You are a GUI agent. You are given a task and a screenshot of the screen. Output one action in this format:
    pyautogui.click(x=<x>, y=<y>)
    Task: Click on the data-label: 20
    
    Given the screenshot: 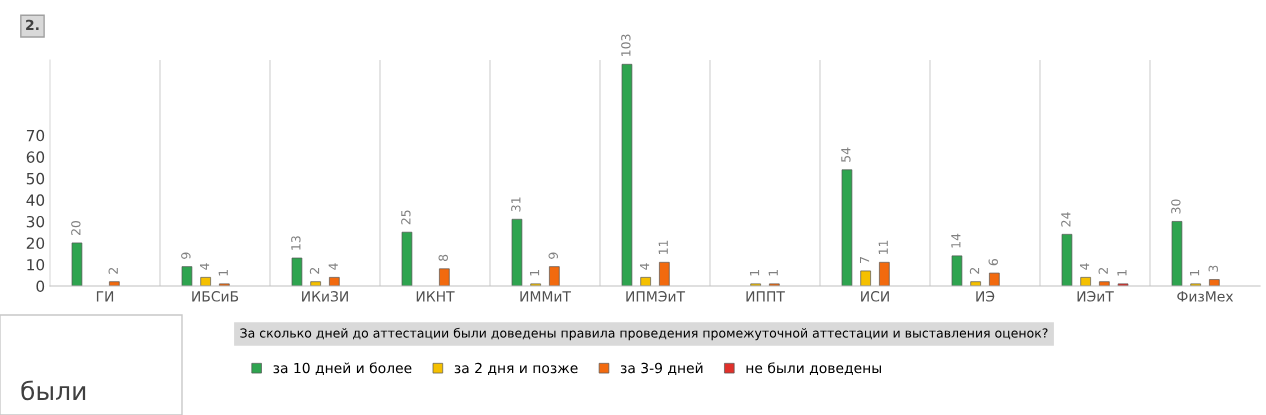 What is the action you would take?
    pyautogui.click(x=76, y=228)
    